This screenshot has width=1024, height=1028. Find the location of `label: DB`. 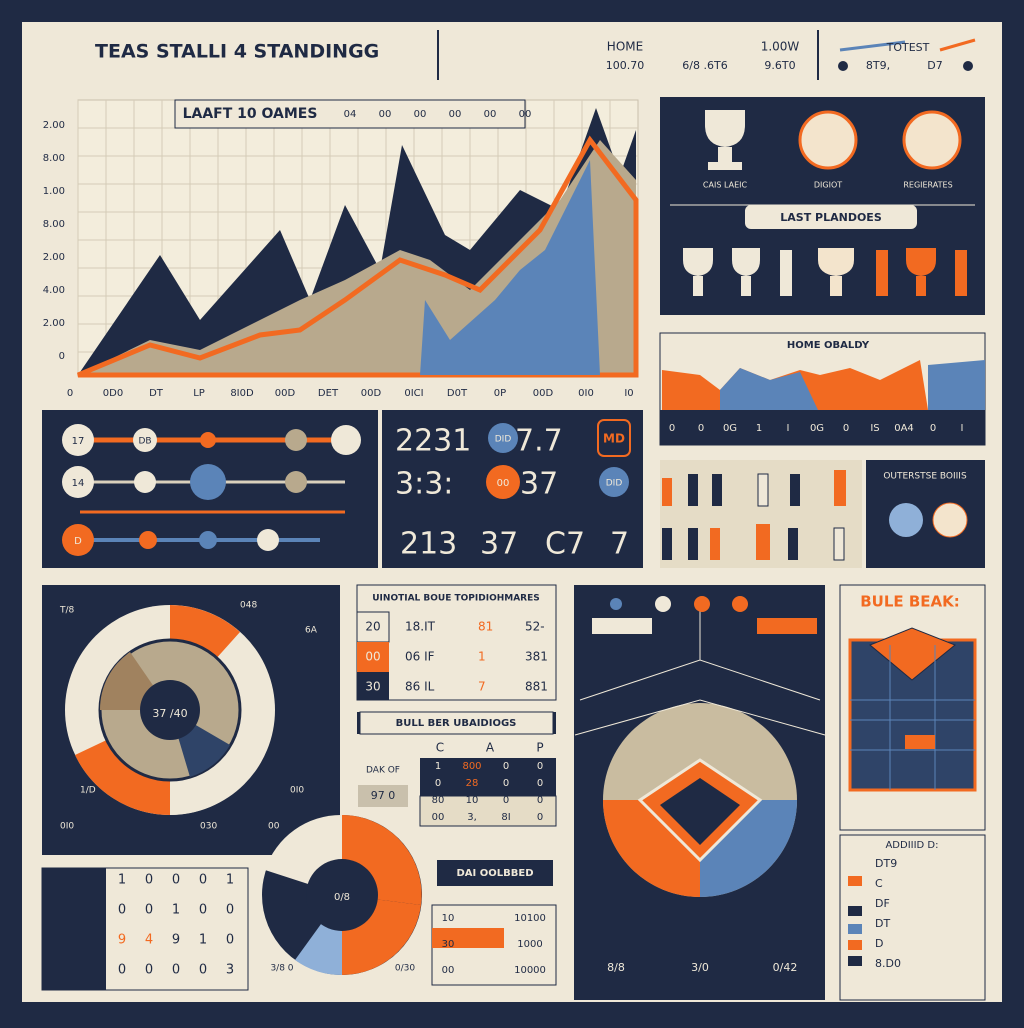

label: DB is located at coordinates (144, 442).